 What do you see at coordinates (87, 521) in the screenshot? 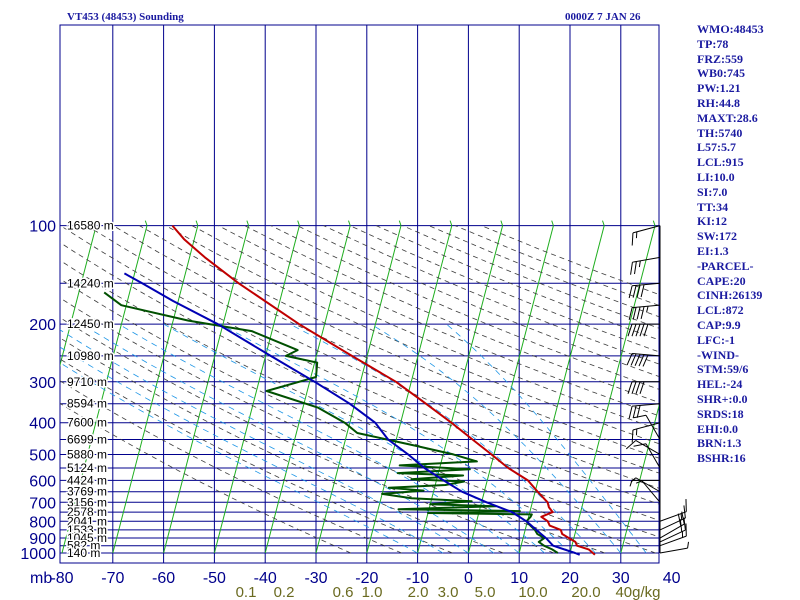
I see `height-label: 2041 m` at bounding box center [87, 521].